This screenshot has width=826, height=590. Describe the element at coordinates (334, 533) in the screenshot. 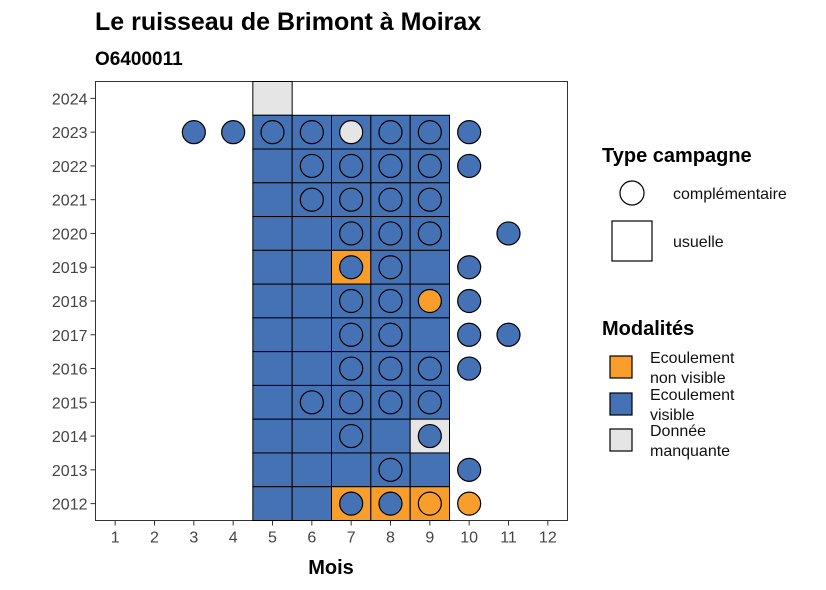

I see `x-axis: 1 2 3 4 5 6 7 8 9 10 11 12` at that location.